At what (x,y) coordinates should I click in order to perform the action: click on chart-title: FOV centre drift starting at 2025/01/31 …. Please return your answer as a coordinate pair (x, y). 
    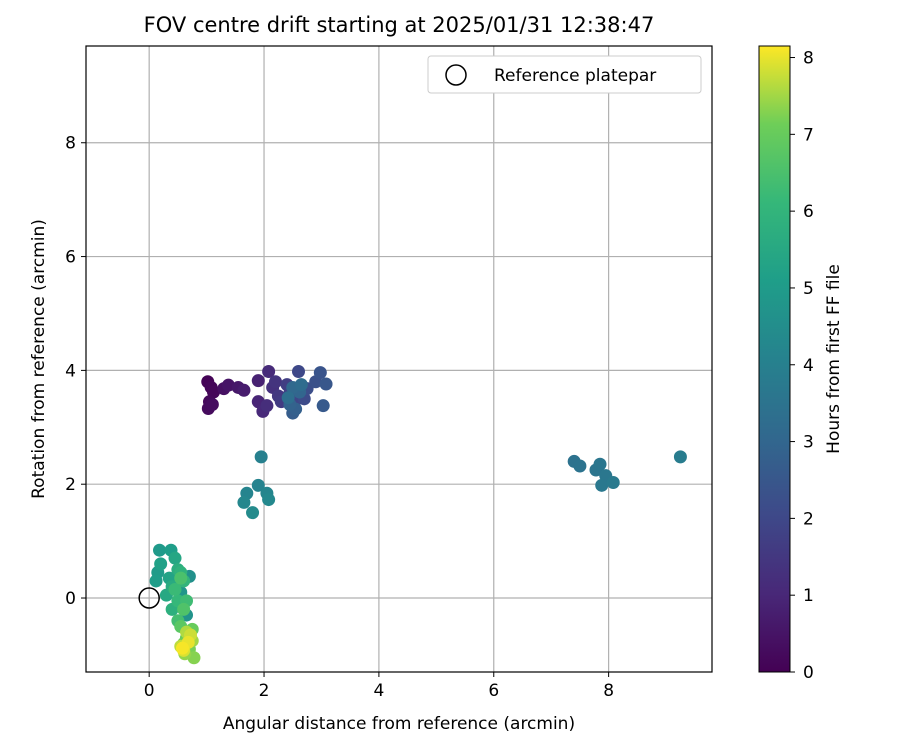
    Looking at the image, I should click on (399, 25).